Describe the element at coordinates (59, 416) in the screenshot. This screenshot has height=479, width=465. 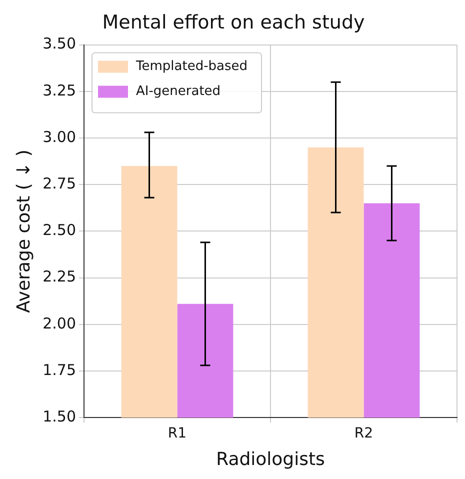
I see `y-tick-label: 1.50` at that location.